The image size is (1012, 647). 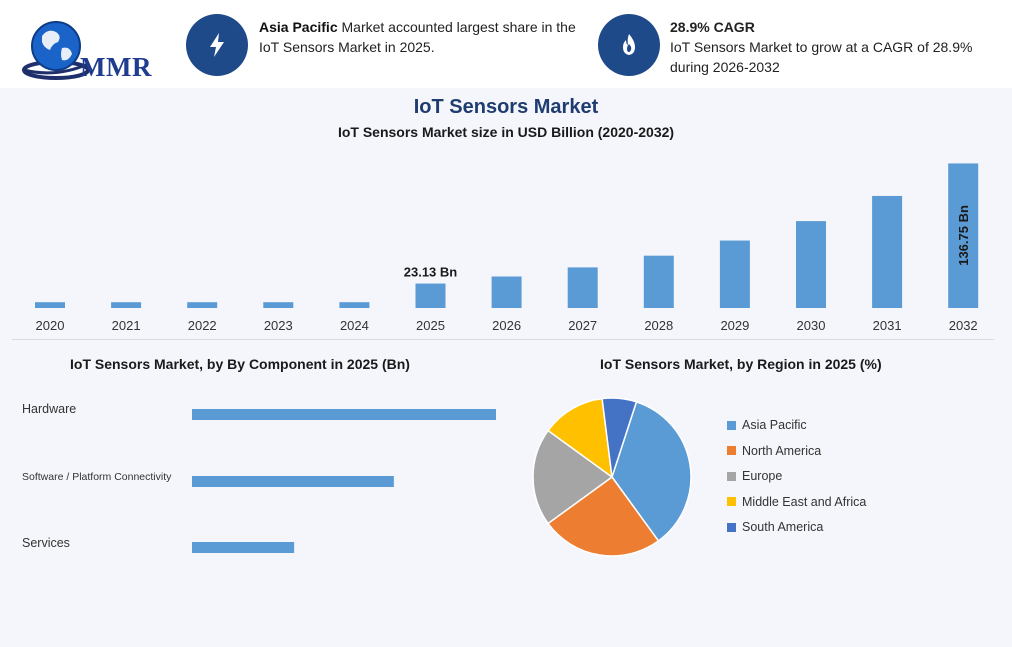 I want to click on x-tick-label: 2032, so click(x=963, y=325).